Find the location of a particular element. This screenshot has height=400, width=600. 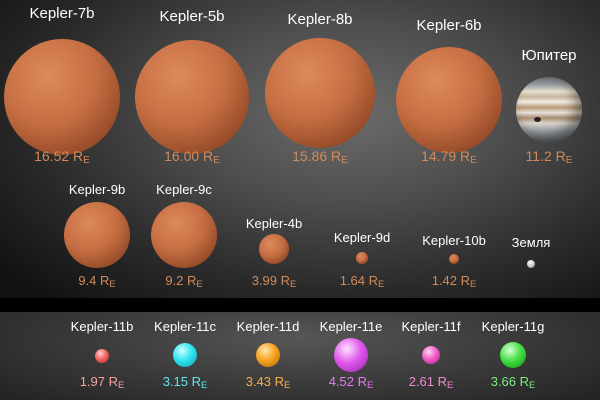

radius-value-kepler-9b: 9.4 RE is located at coordinates (96, 281).